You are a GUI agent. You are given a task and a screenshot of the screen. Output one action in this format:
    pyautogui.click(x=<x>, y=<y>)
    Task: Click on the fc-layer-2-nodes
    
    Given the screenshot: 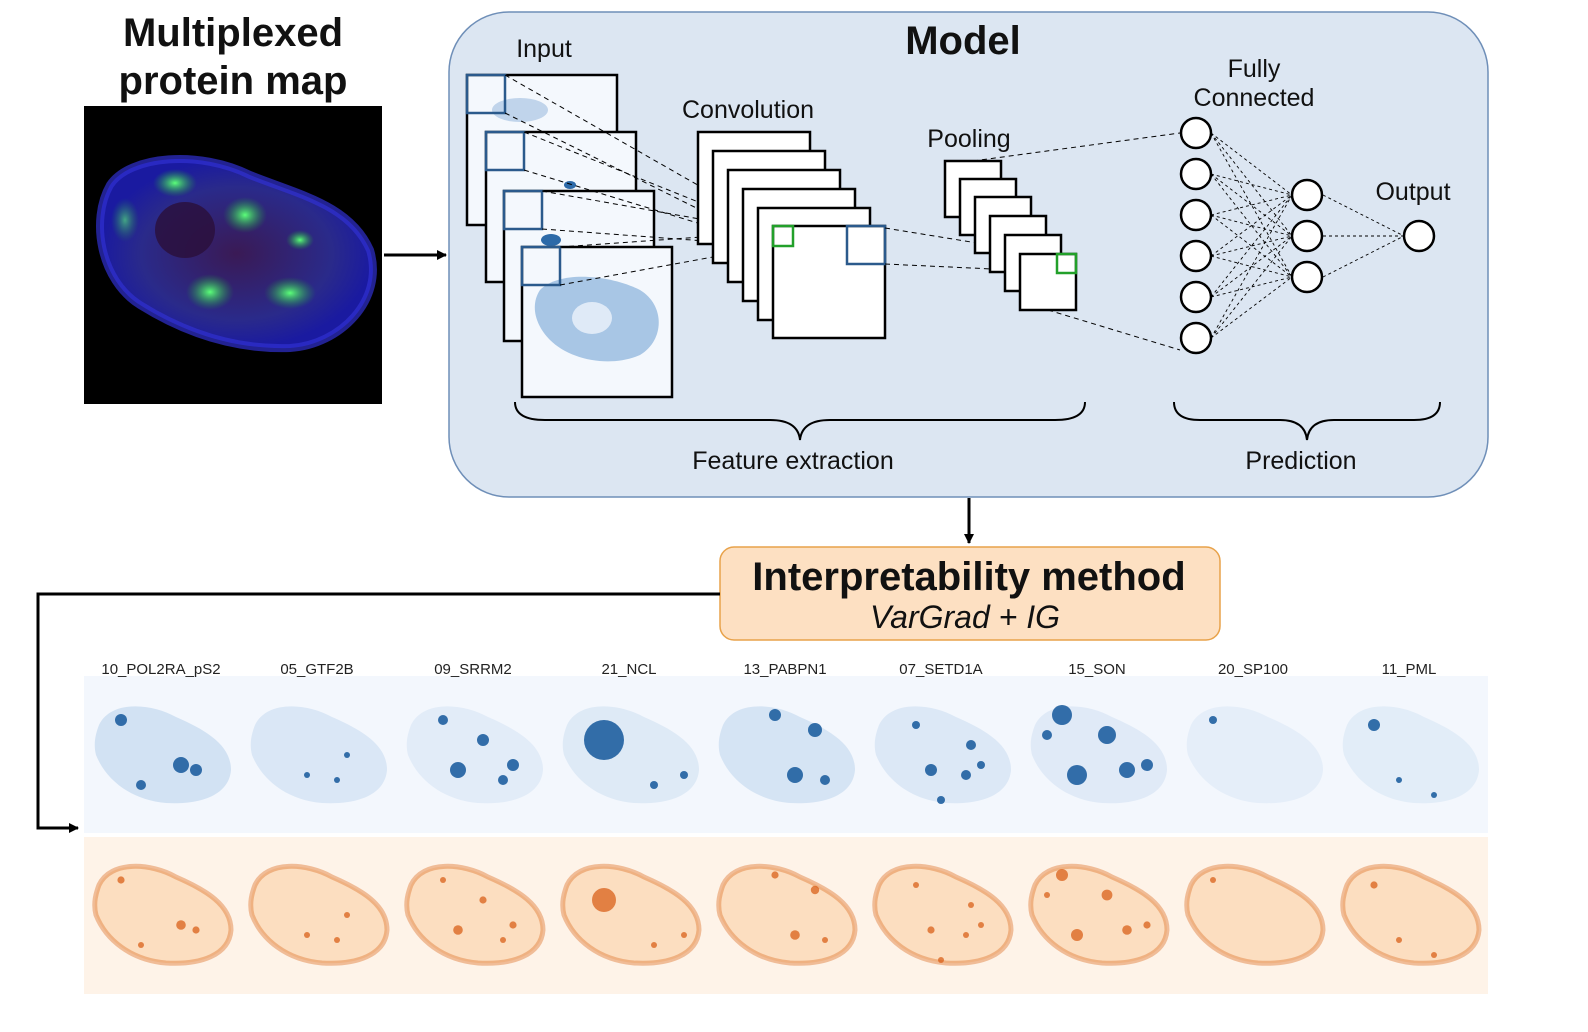 What is the action you would take?
    pyautogui.click(x=1307, y=236)
    